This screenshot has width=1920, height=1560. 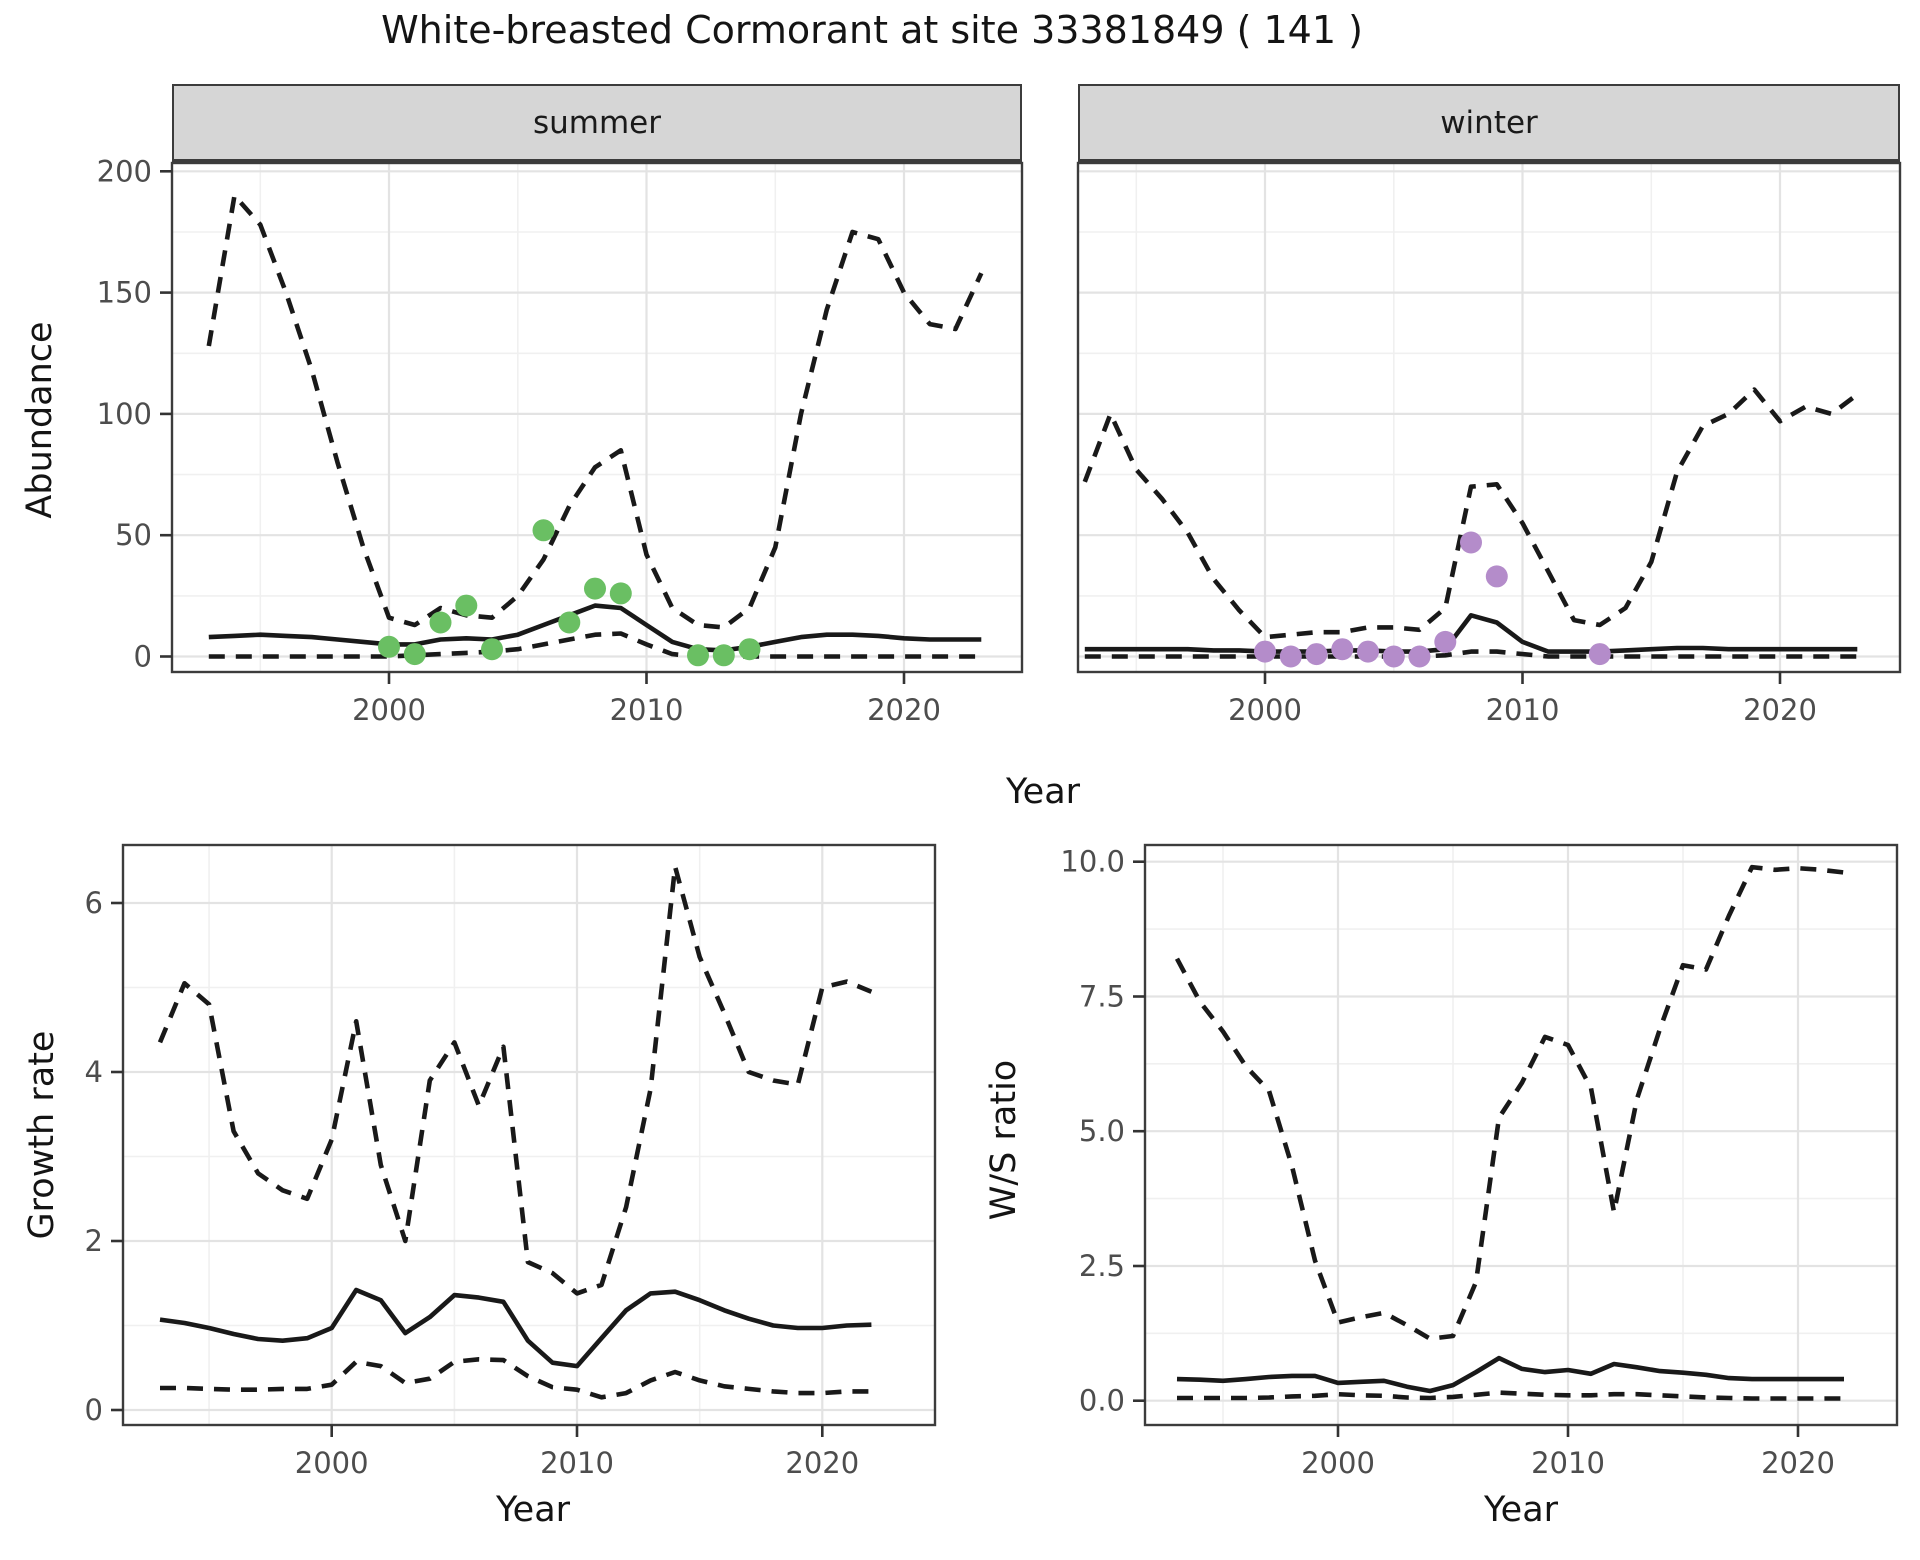 I want to click on x-axis-title-year-bottom-right: Year, so click(x=1521, y=1510).